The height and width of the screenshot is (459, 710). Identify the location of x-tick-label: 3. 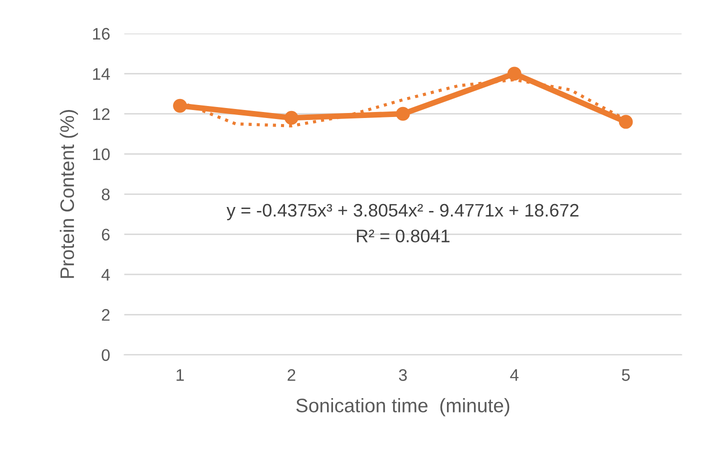
(402, 375).